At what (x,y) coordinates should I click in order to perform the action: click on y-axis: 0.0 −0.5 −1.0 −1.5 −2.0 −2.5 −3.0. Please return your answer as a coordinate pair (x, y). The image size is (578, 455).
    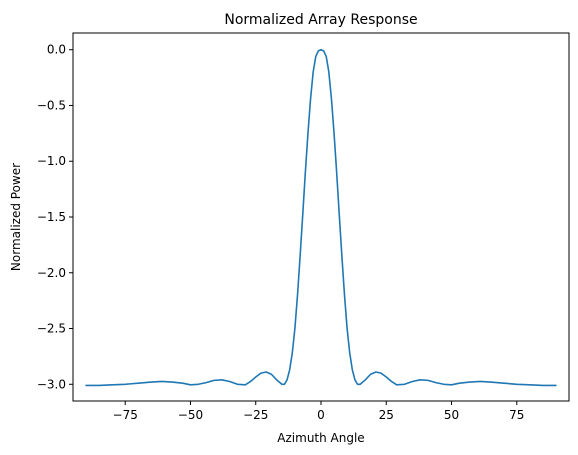
    Looking at the image, I should click on (55, 217).